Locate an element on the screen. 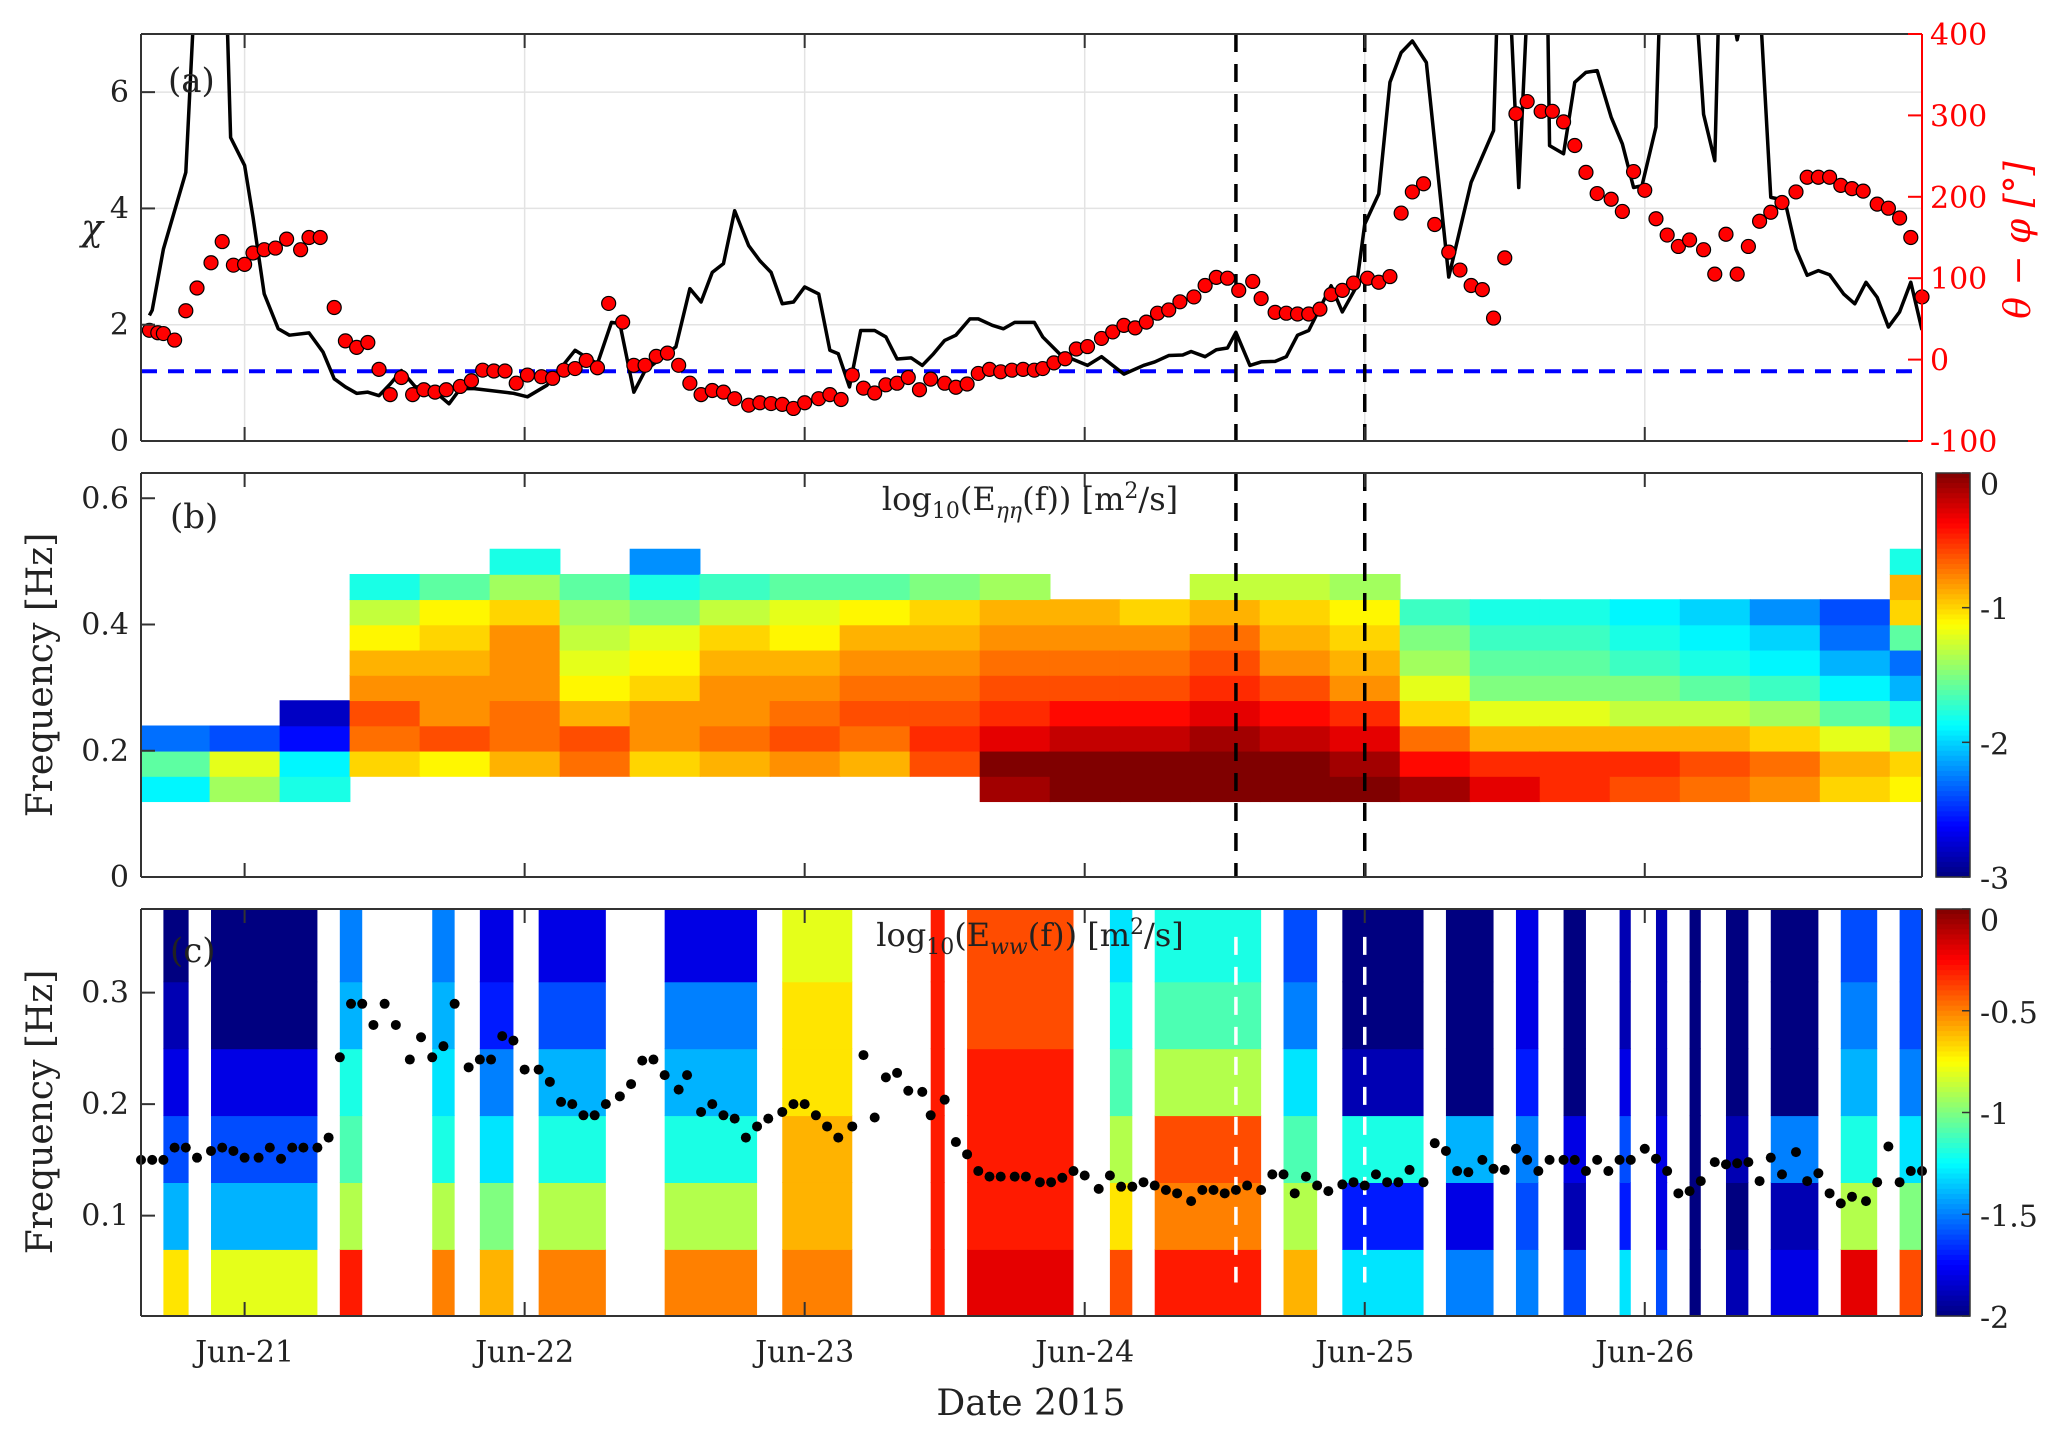 The image size is (2067, 1437). y-tick-label-right: 200 is located at coordinates (1958, 198).